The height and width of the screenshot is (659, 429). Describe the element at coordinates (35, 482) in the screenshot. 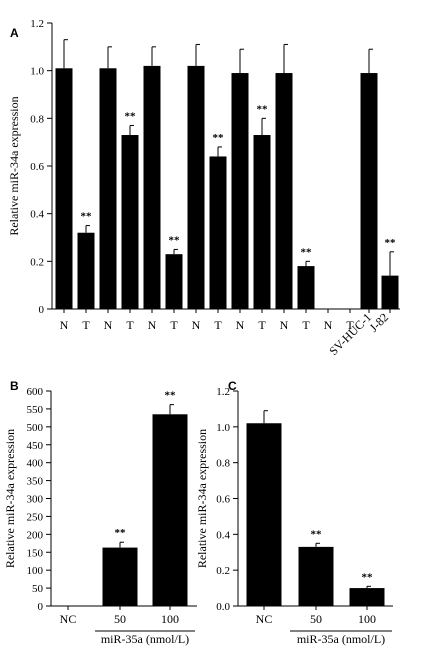

I see `y-tick-label: 350` at that location.